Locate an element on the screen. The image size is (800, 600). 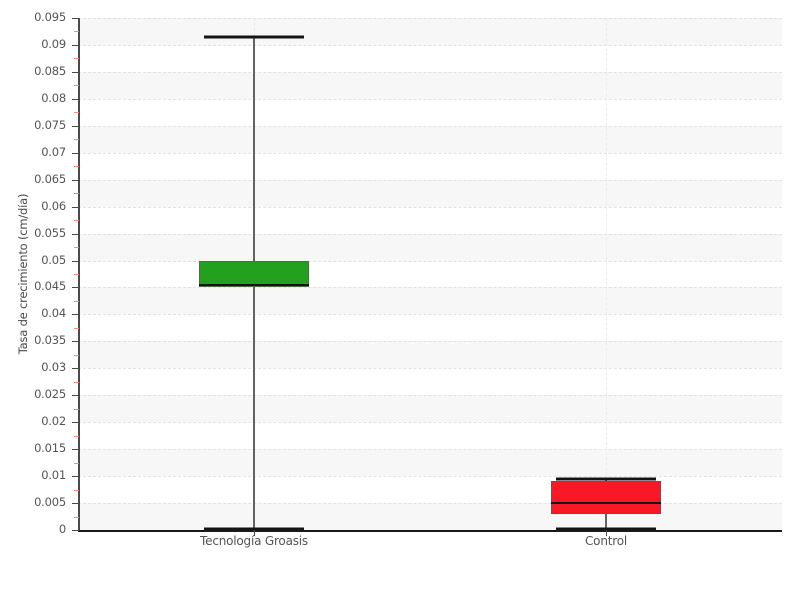
y-tick-label: 0.07 is located at coordinates (53, 151).